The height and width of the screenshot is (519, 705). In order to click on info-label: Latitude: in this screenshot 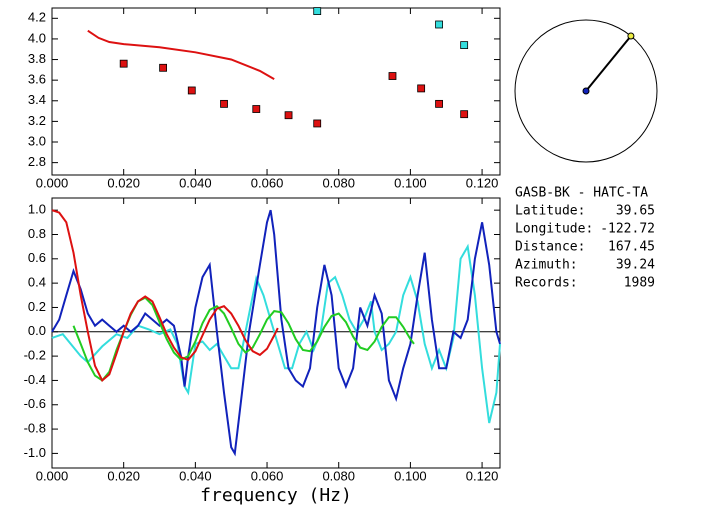, I will do `click(550, 211)`.